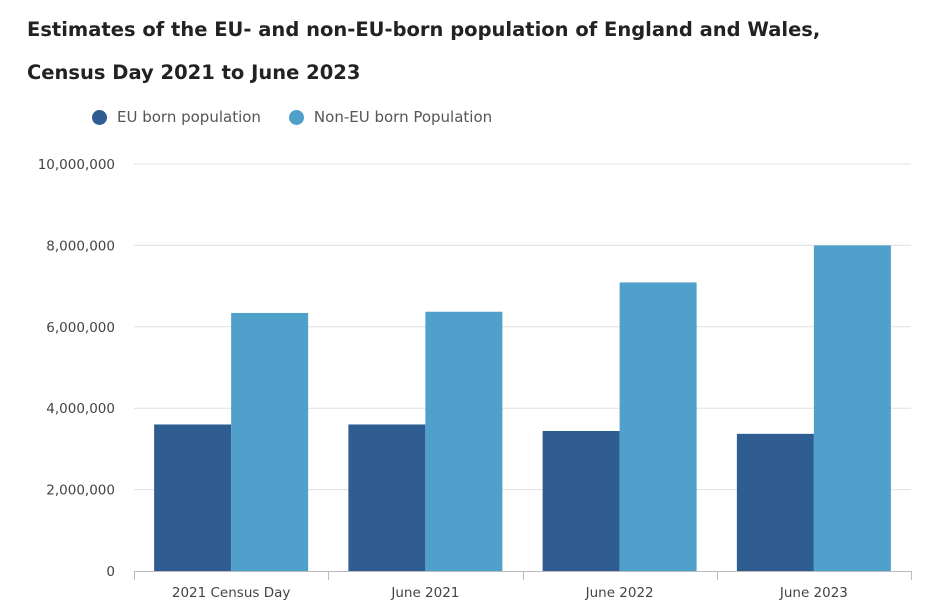 This screenshot has height=615, width=929. I want to click on legend-item-non-eu: Non-EU born Population, so click(390, 117).